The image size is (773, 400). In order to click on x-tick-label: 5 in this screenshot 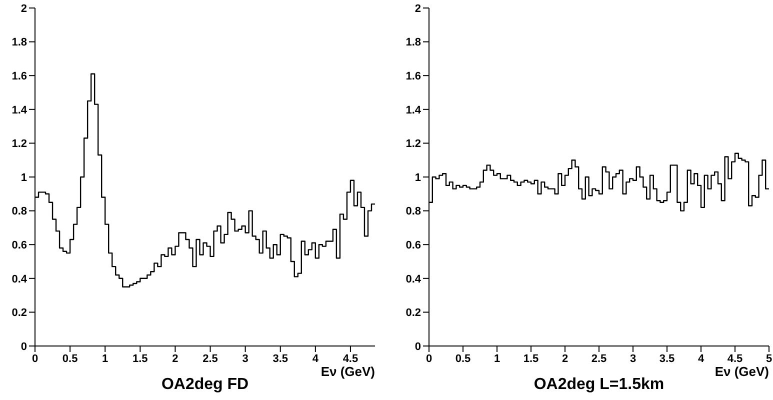, I will do `click(769, 358)`.